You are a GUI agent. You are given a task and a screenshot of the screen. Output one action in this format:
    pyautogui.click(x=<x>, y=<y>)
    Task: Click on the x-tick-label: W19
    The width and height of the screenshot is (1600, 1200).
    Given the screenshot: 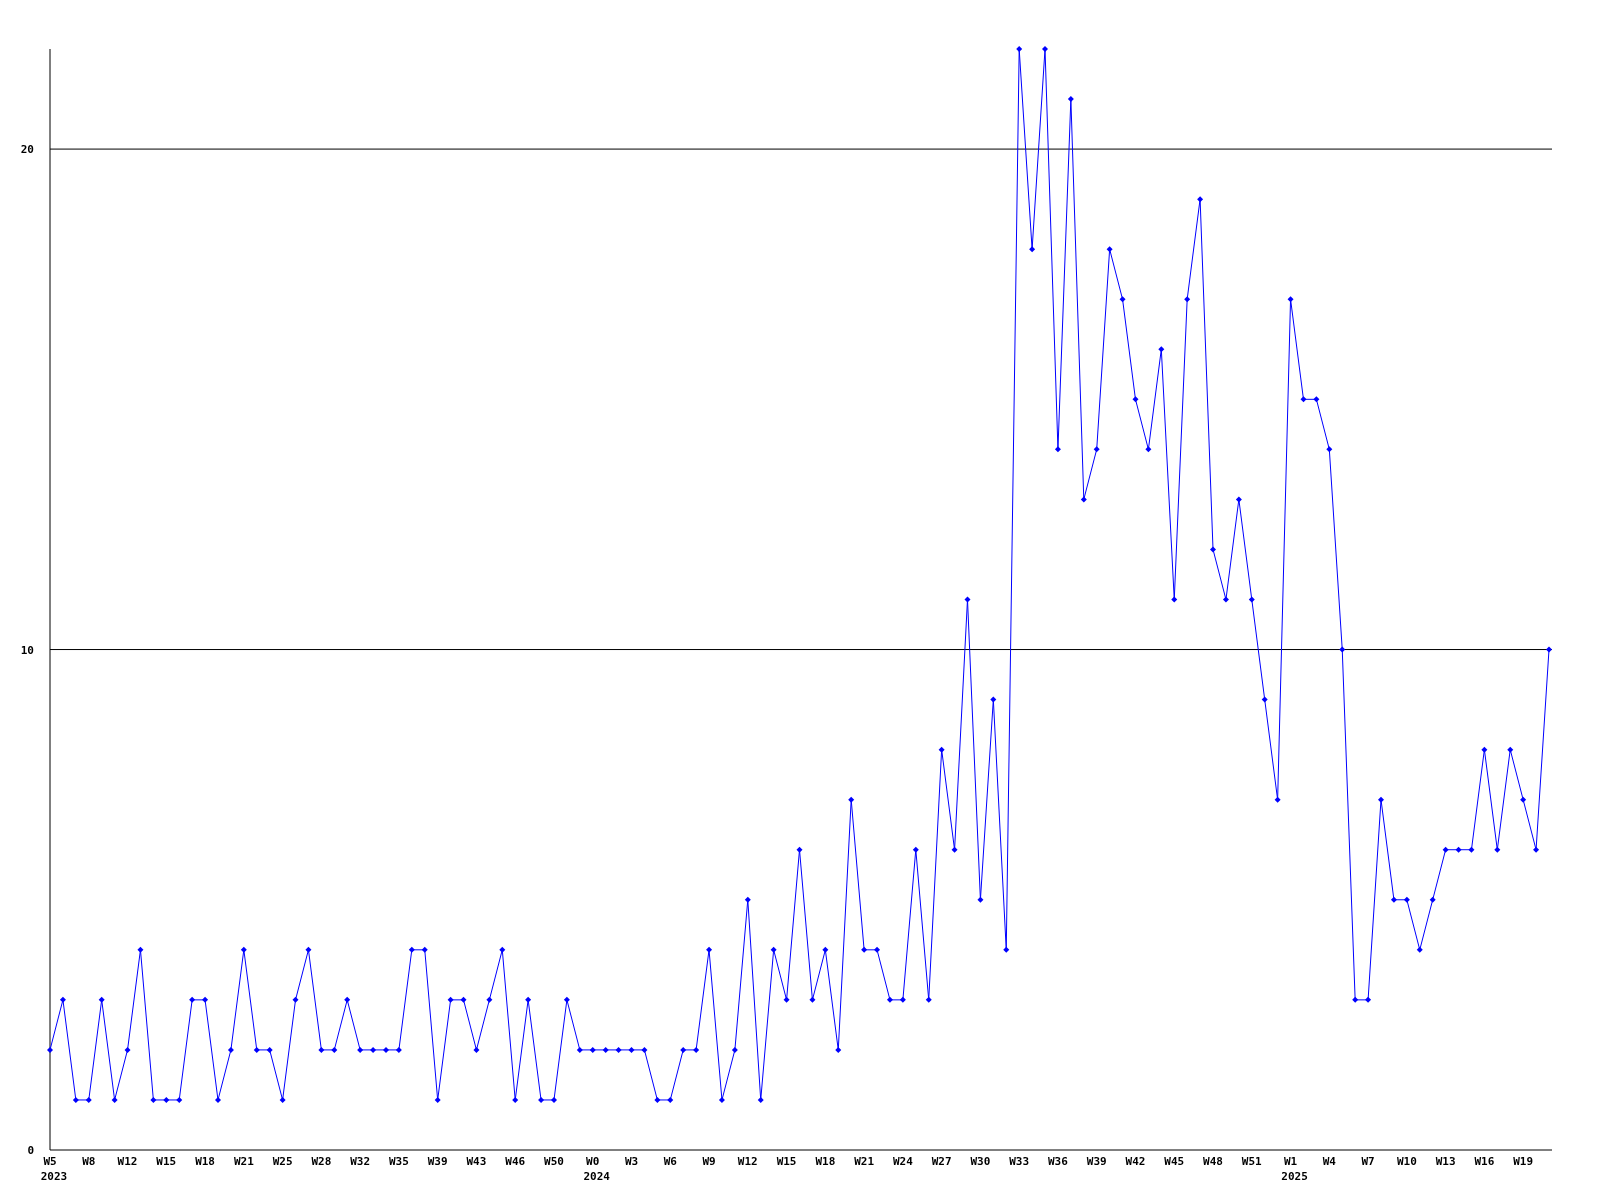 What is the action you would take?
    pyautogui.click(x=1523, y=1161)
    